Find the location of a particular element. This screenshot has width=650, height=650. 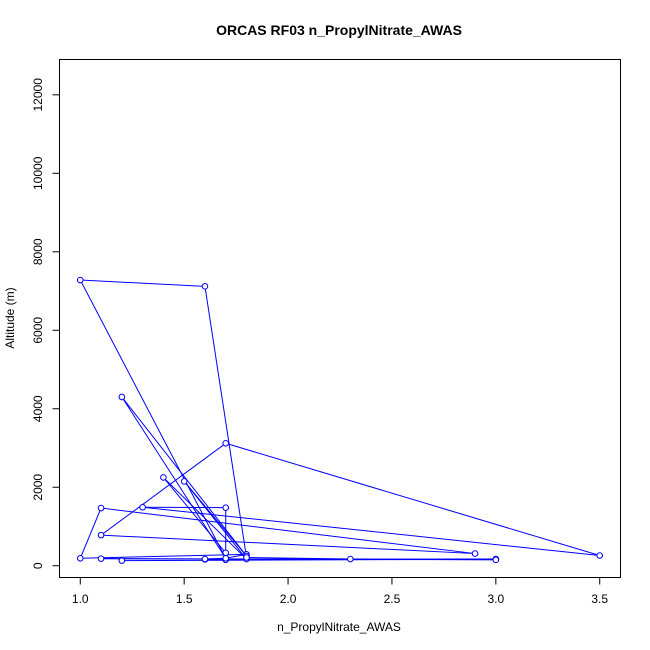

y-axis-label: Altitude (m) is located at coordinates (10, 317).